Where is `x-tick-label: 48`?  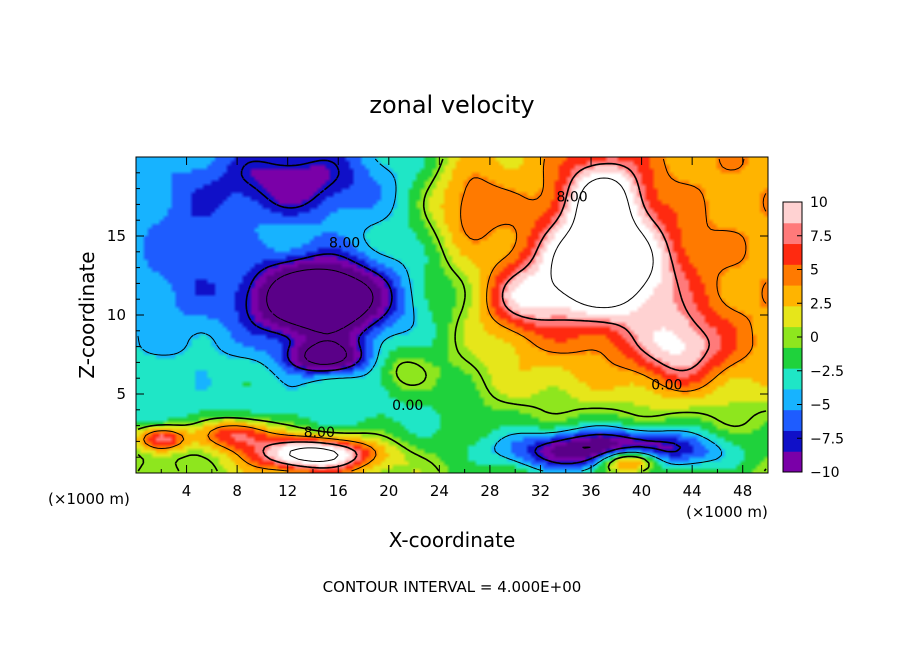
x-tick-label: 48 is located at coordinates (742, 491).